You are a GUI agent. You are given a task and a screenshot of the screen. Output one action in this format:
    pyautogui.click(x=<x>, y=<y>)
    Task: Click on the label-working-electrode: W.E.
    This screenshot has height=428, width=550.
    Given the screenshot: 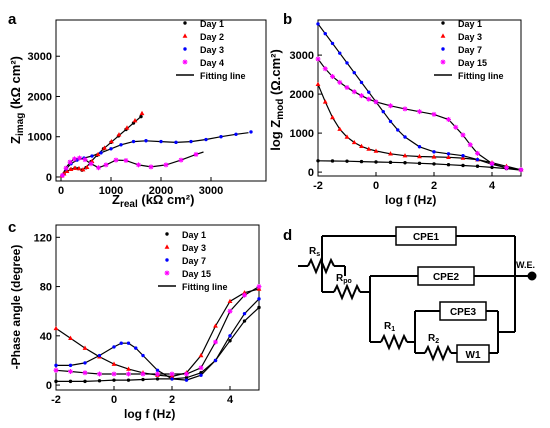 What is the action you would take?
    pyautogui.click(x=525, y=265)
    